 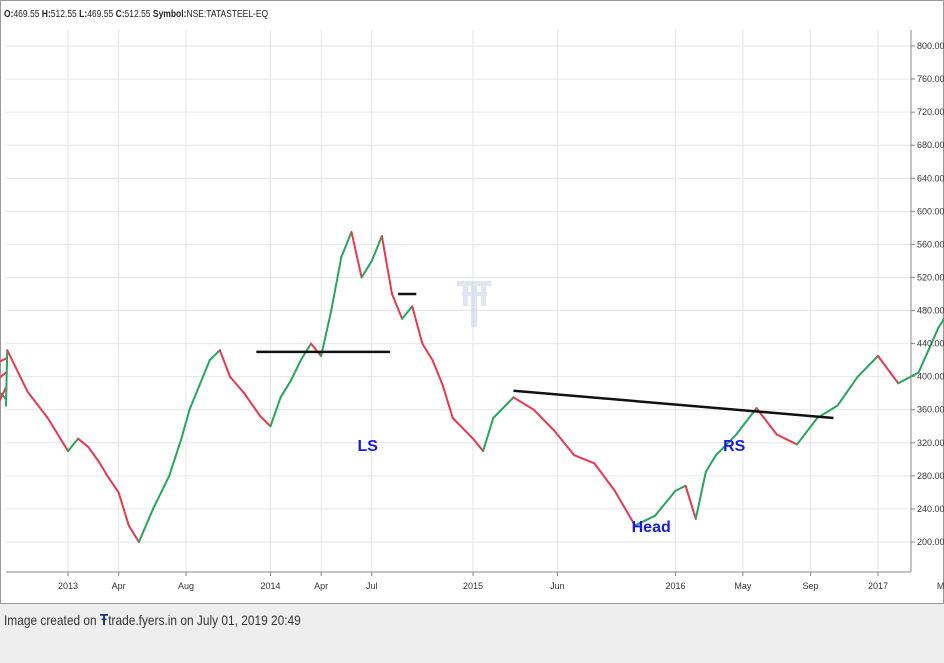 I want to click on low-label: L:, so click(x=83, y=14).